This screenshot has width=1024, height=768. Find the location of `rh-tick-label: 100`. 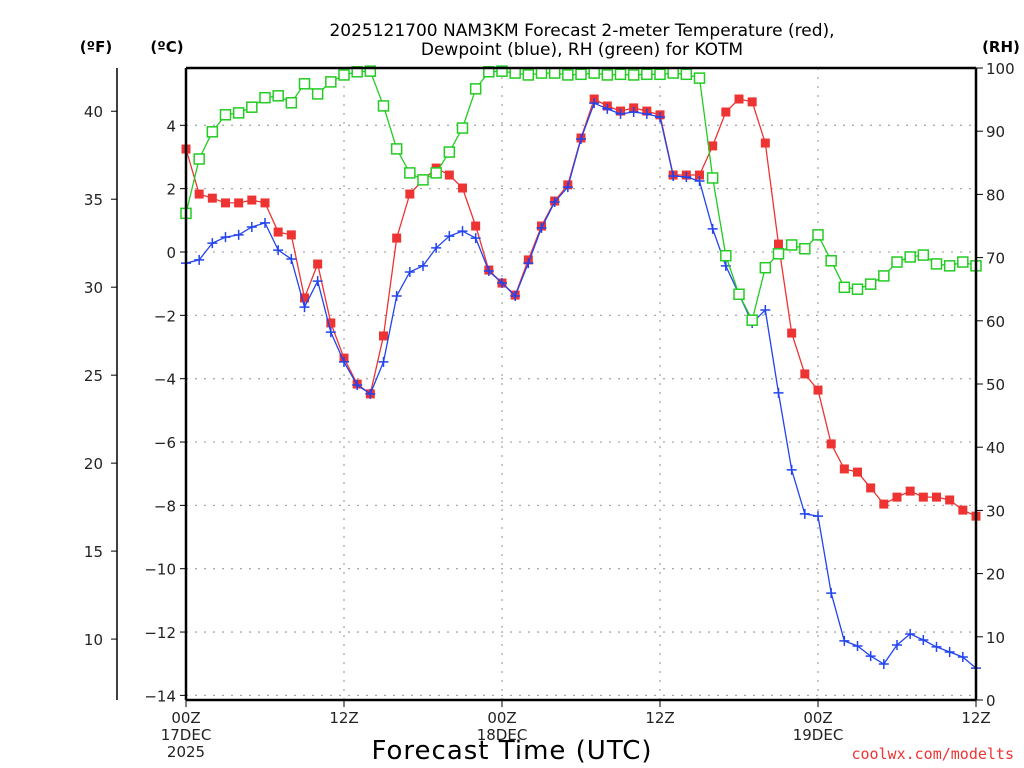

rh-tick-label: 100 is located at coordinates (1000, 69).